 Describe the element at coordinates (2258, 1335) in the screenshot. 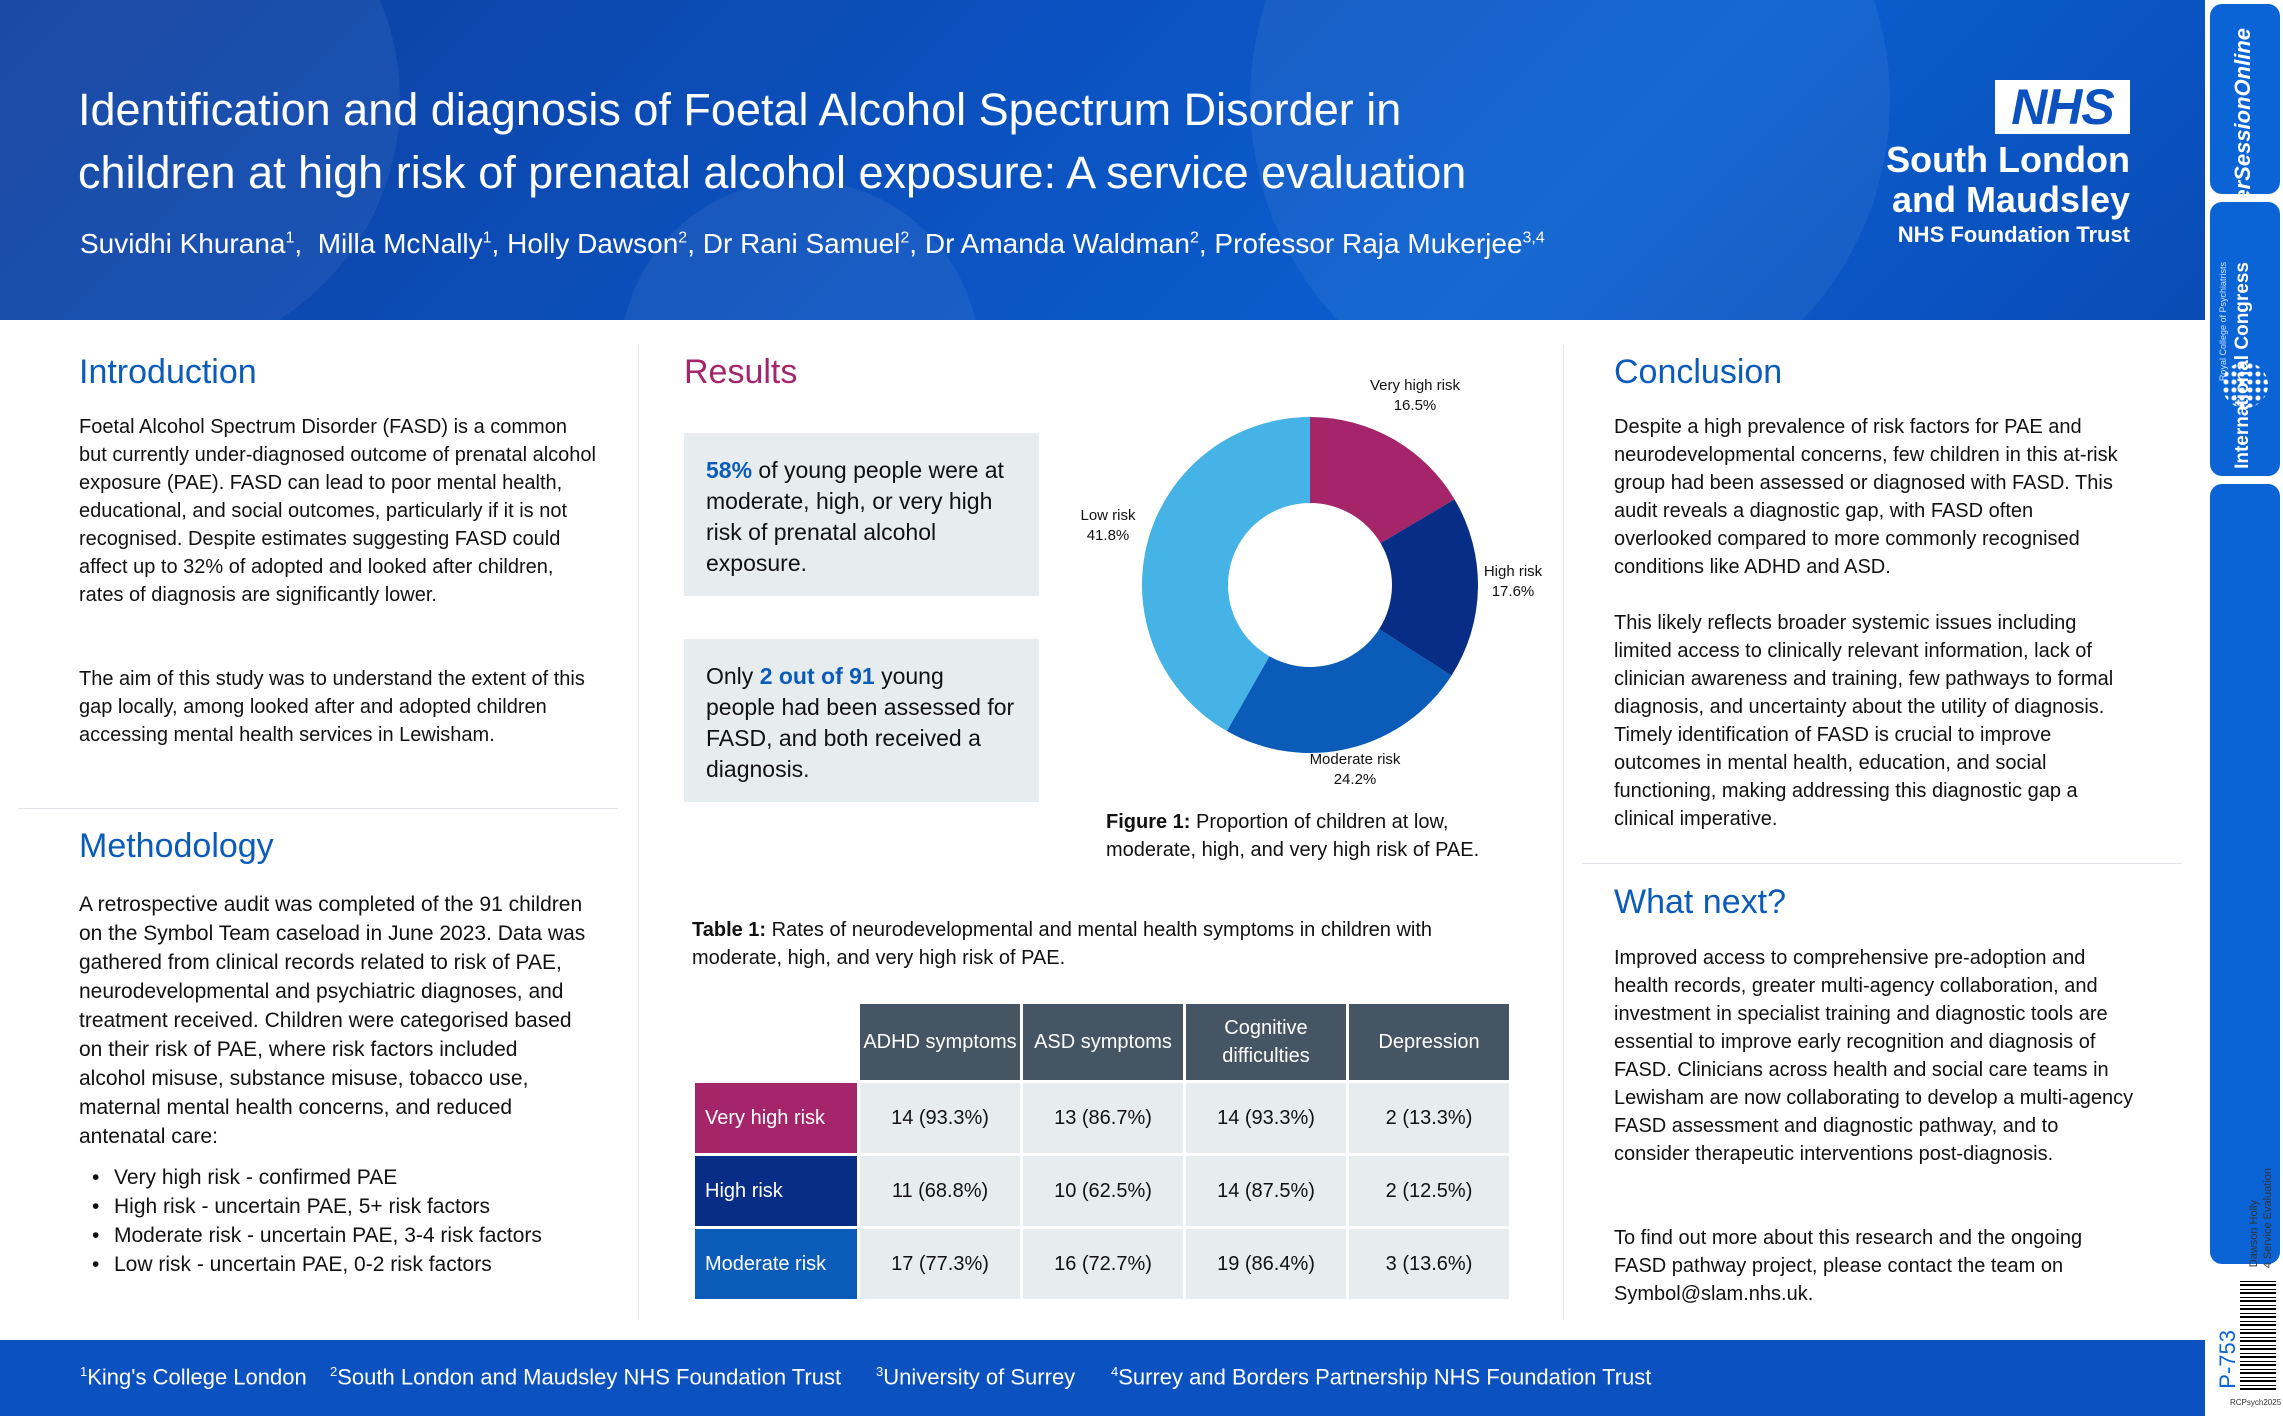

I see `barcode-icon` at that location.